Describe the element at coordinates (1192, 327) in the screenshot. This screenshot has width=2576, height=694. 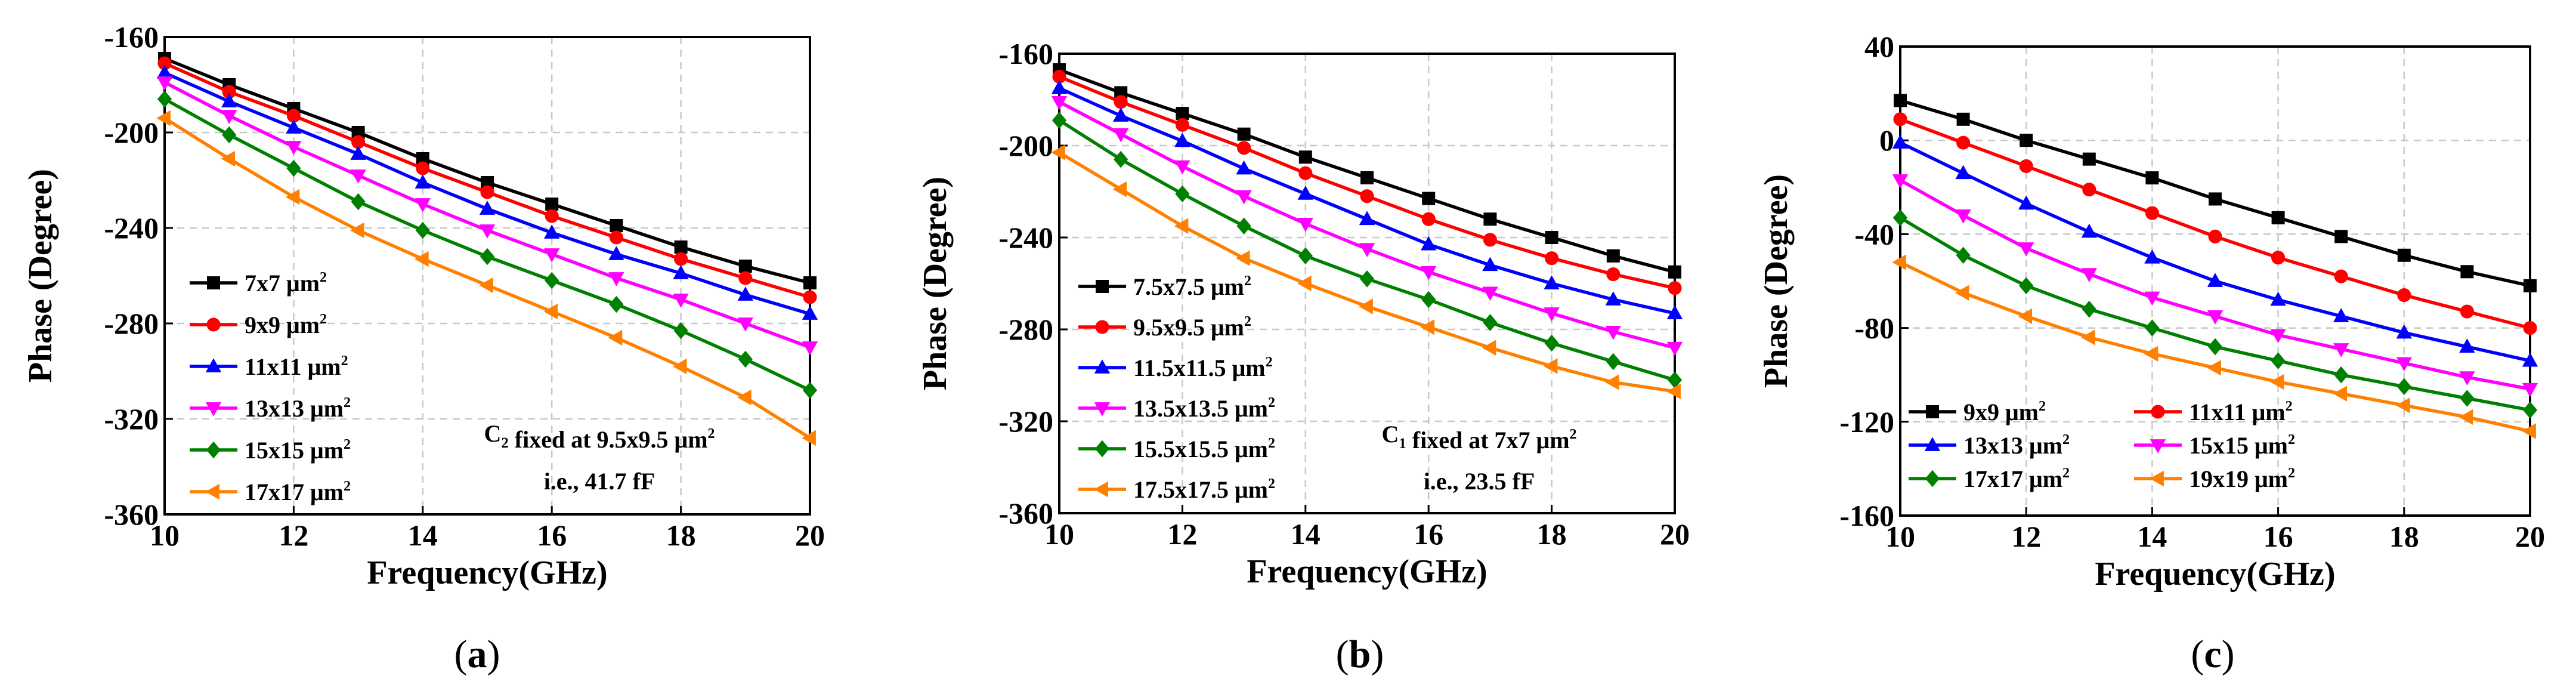
I see `legend-label: 9.5x9.5 μm2​` at that location.